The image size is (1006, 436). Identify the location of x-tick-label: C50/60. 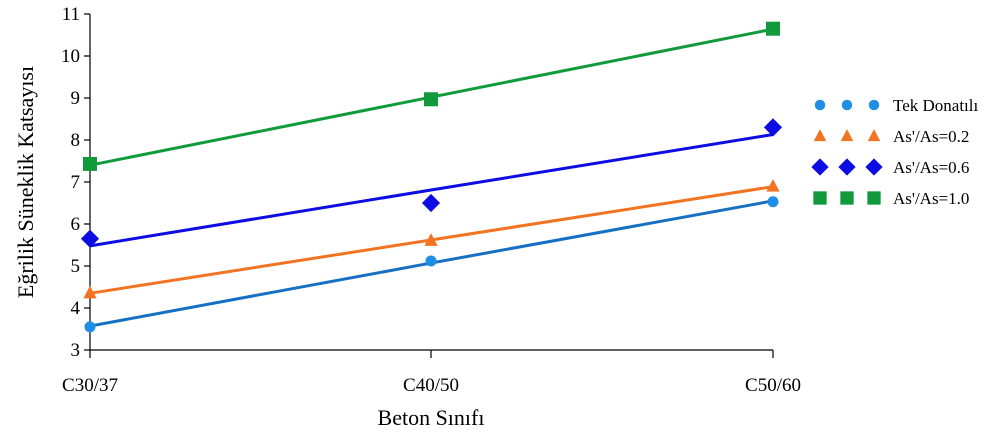
(773, 385).